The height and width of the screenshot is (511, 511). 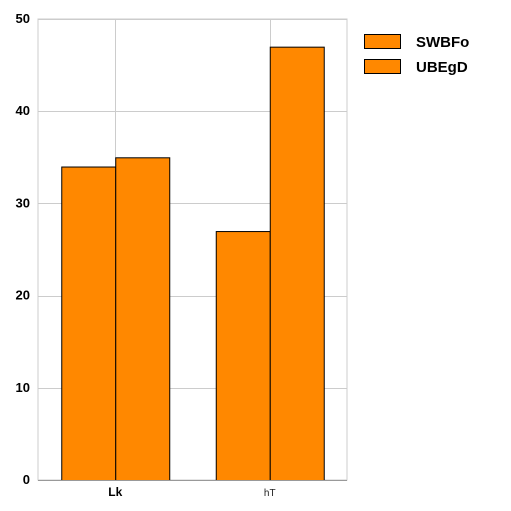 What do you see at coordinates (115, 492) in the screenshot?
I see `x-tick-label: Lk` at bounding box center [115, 492].